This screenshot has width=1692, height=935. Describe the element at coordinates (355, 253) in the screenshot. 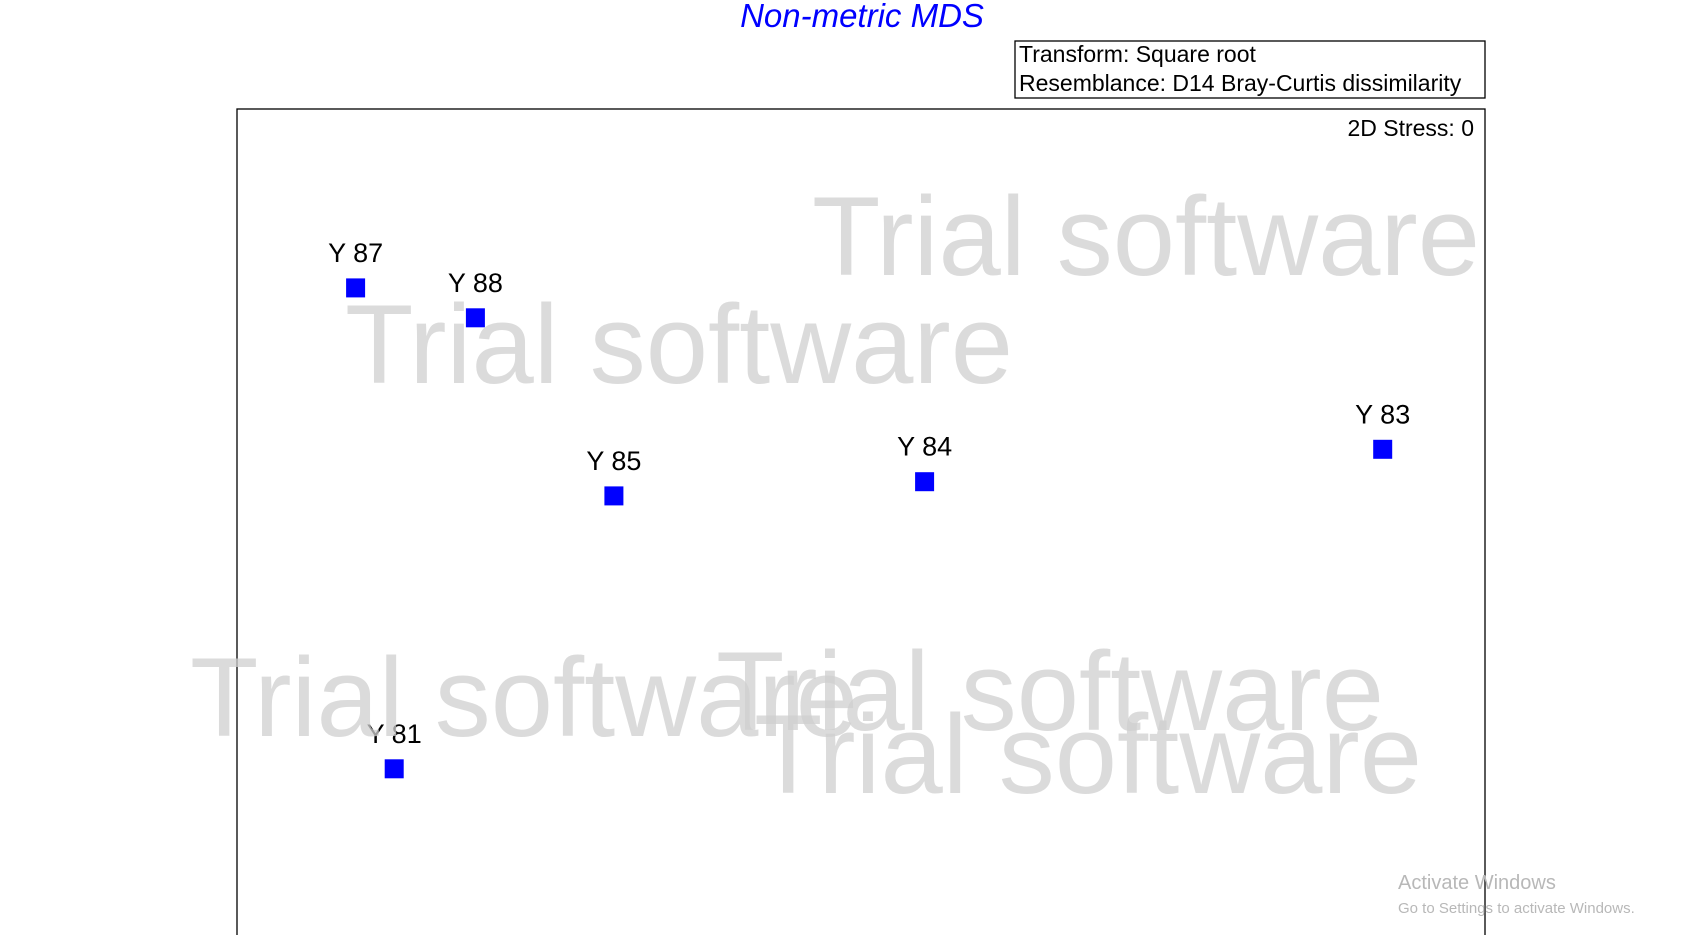

I see `data-point-label: Y 87` at that location.